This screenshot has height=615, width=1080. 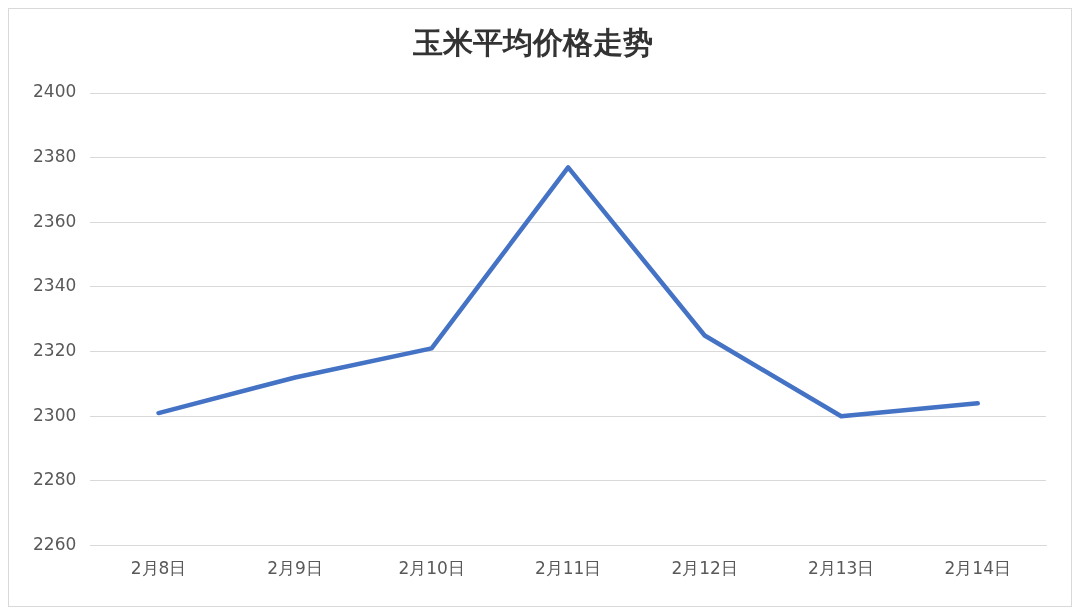 What do you see at coordinates (704, 568) in the screenshot?
I see `x-tick-label: 2月12日` at bounding box center [704, 568].